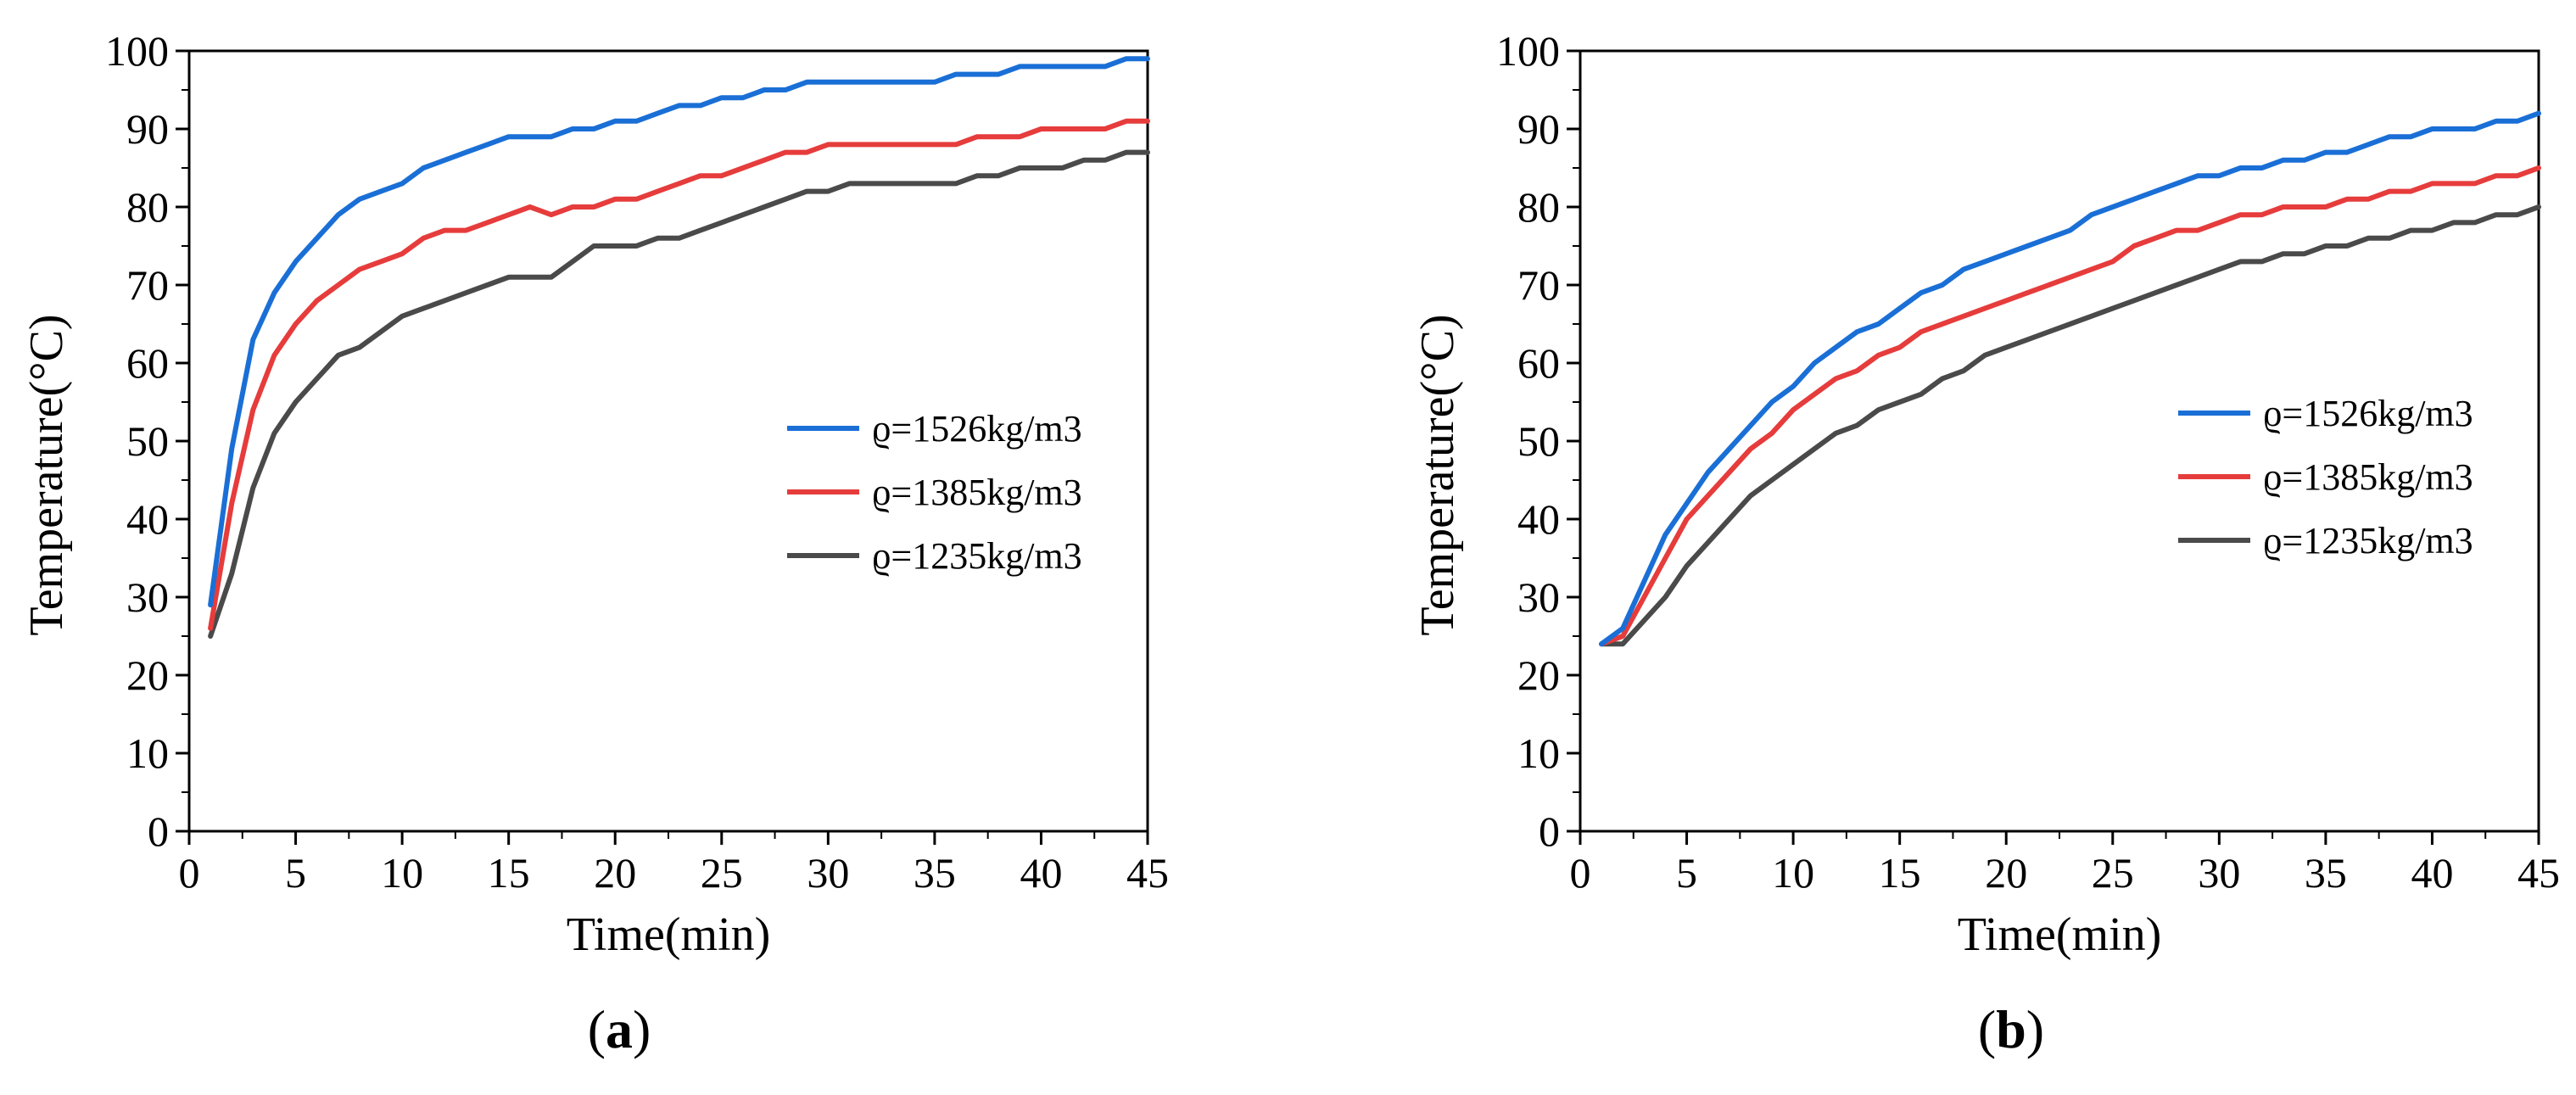  I want to click on panel-letter: b, so click(2011, 1029).